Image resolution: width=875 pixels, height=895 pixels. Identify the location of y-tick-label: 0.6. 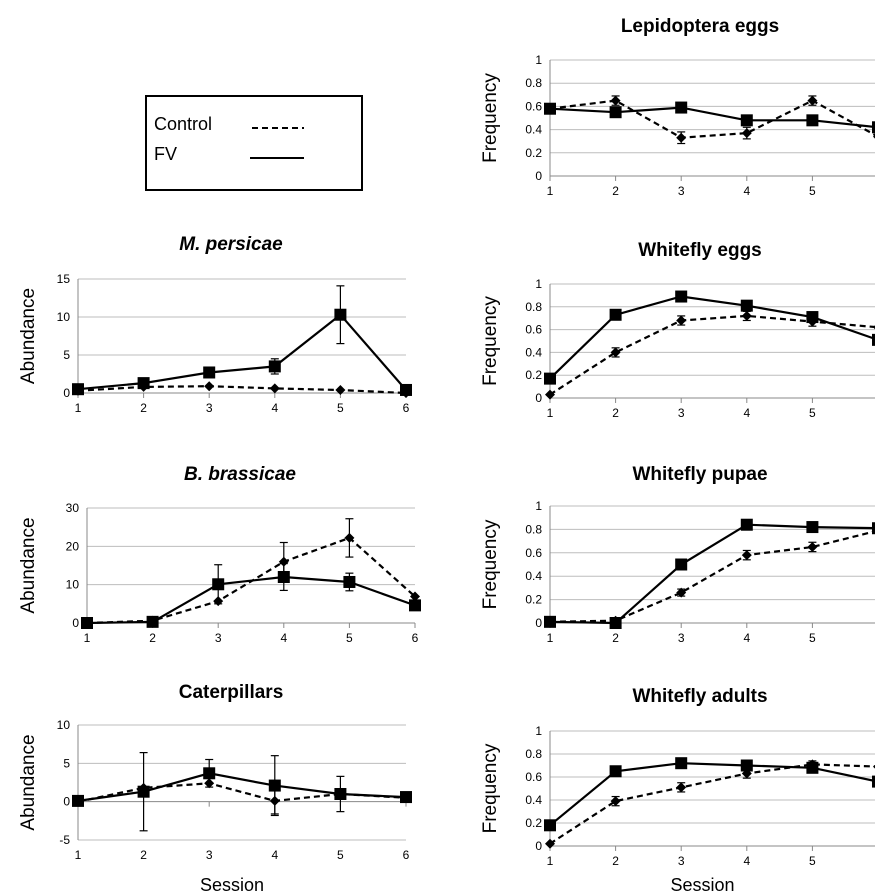
(533, 106).